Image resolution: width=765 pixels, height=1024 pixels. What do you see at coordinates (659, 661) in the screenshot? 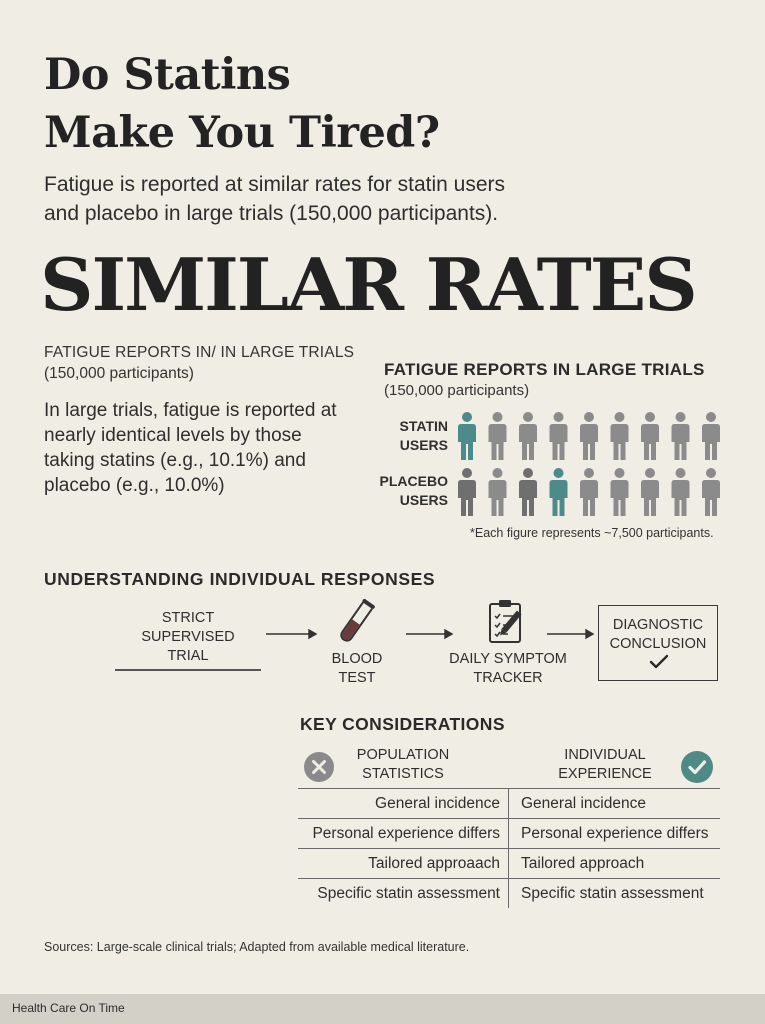
I see `checkmark-icon` at bounding box center [659, 661].